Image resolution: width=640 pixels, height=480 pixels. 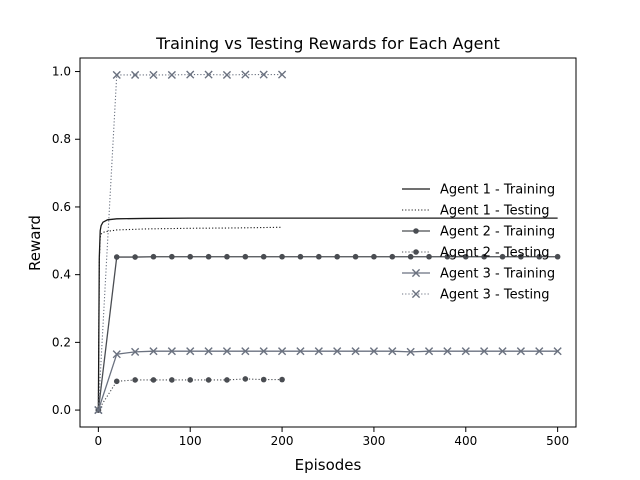 What do you see at coordinates (495, 295) in the screenshot?
I see `legend-label: Agent 3 - Testing` at bounding box center [495, 295].